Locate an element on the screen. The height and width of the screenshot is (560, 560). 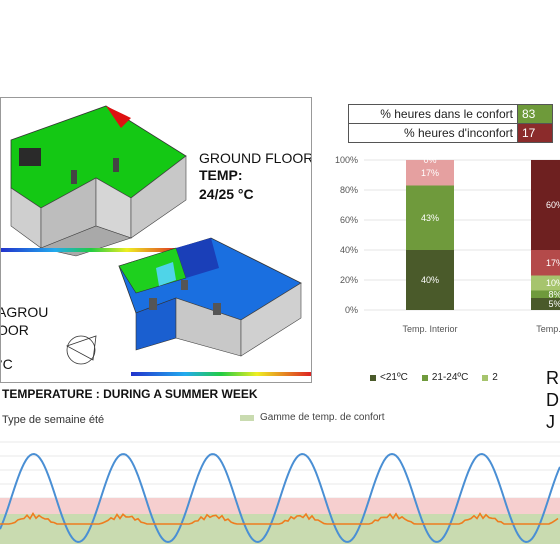
upper-floor-label-3: °C is located at coordinates (7, 364).